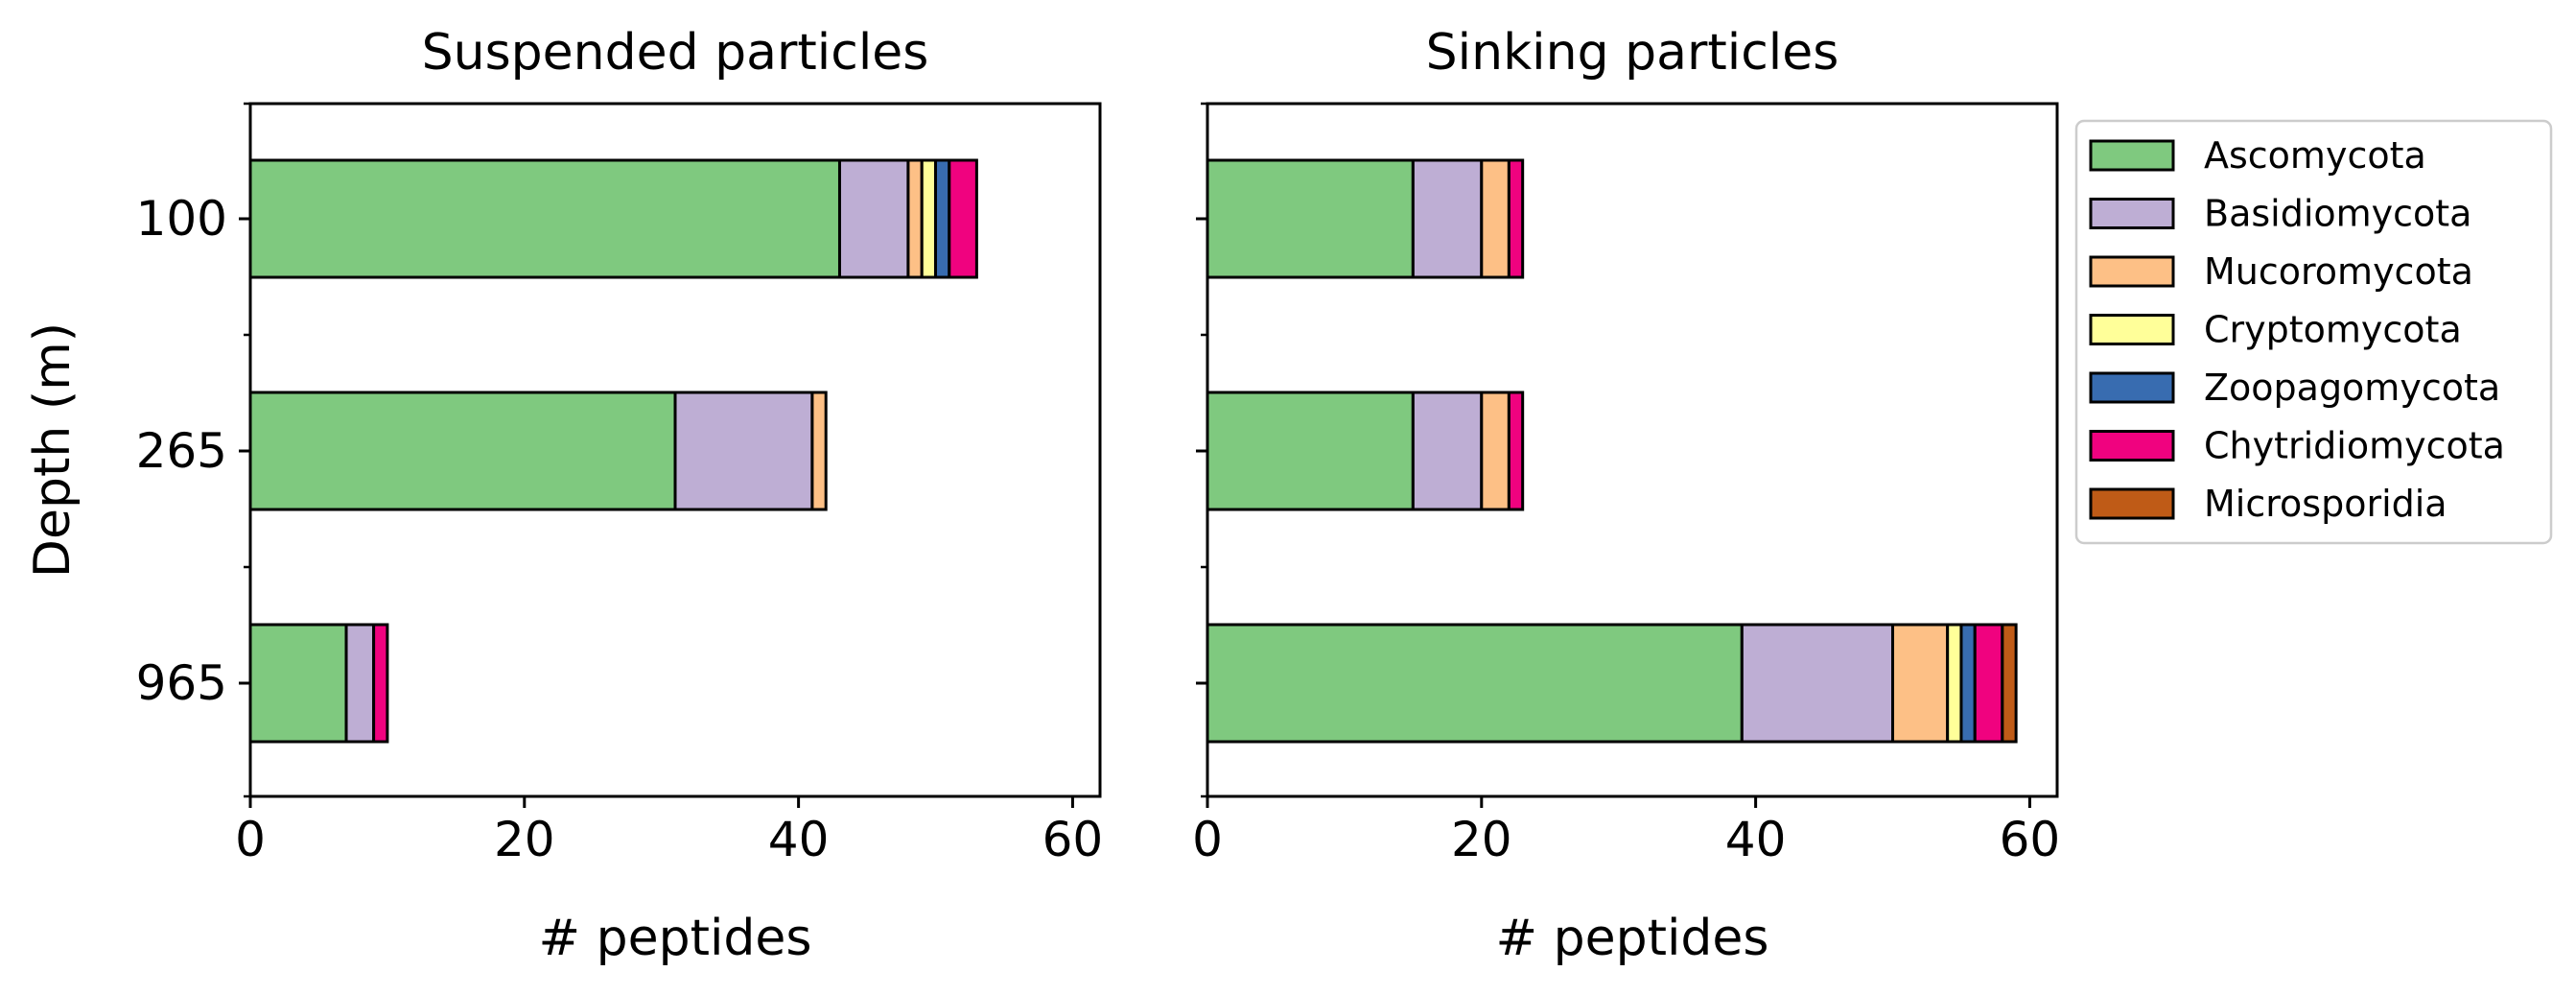 The height and width of the screenshot is (995, 2576). I want to click on legend-frame, so click(2313, 332).